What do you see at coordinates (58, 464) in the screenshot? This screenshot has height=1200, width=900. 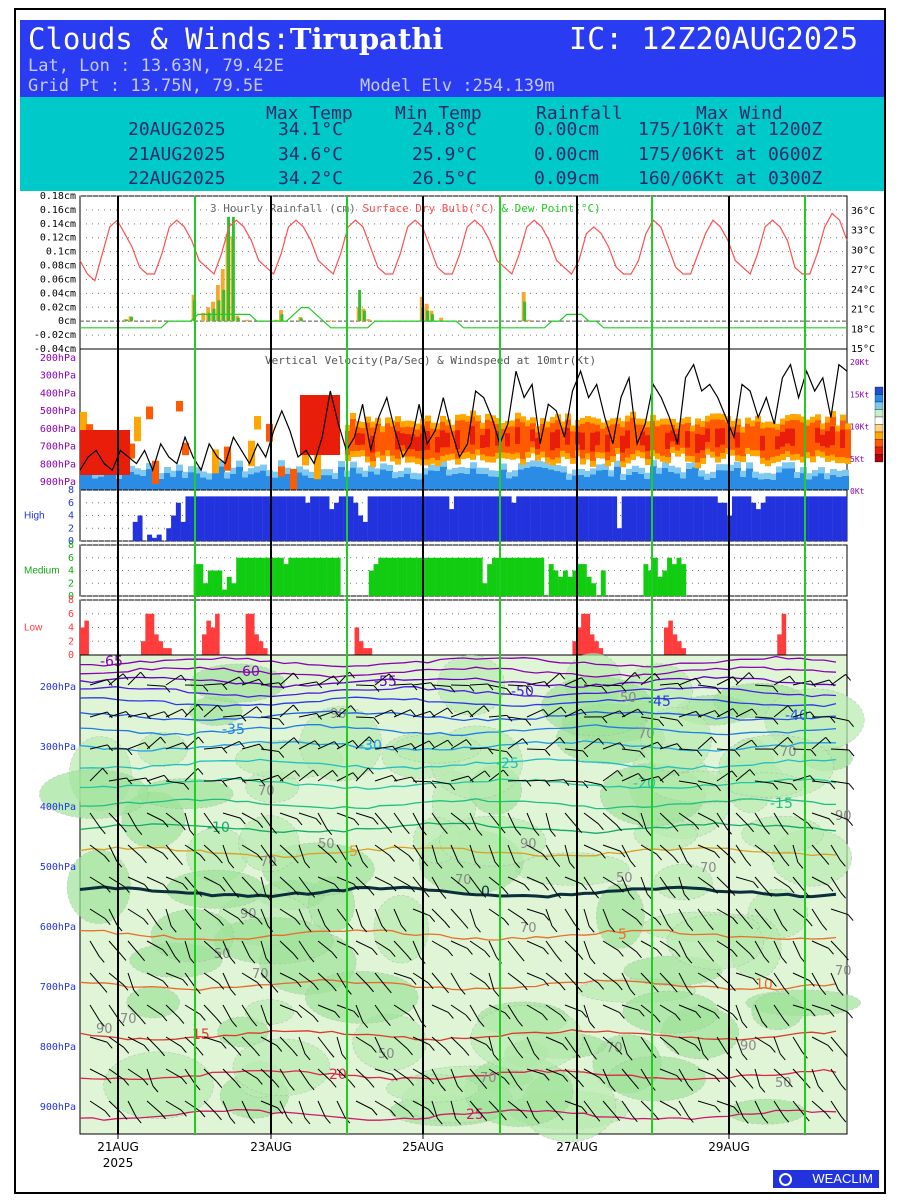 I see `vv-y-tick: 800hPa` at bounding box center [58, 464].